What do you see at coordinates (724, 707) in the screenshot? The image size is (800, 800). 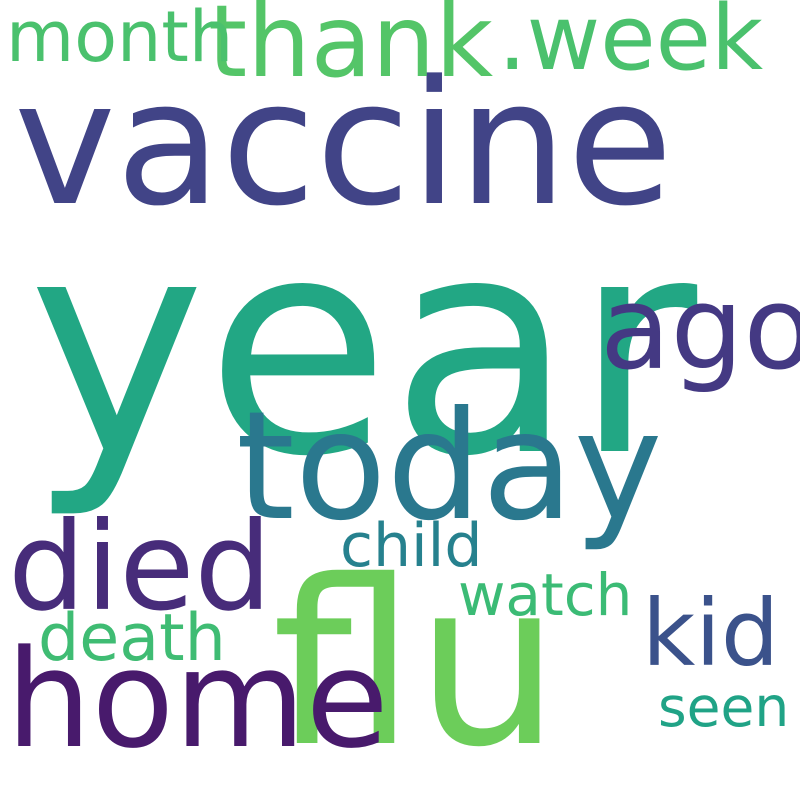 I see `word-seen: seen` at bounding box center [724, 707].